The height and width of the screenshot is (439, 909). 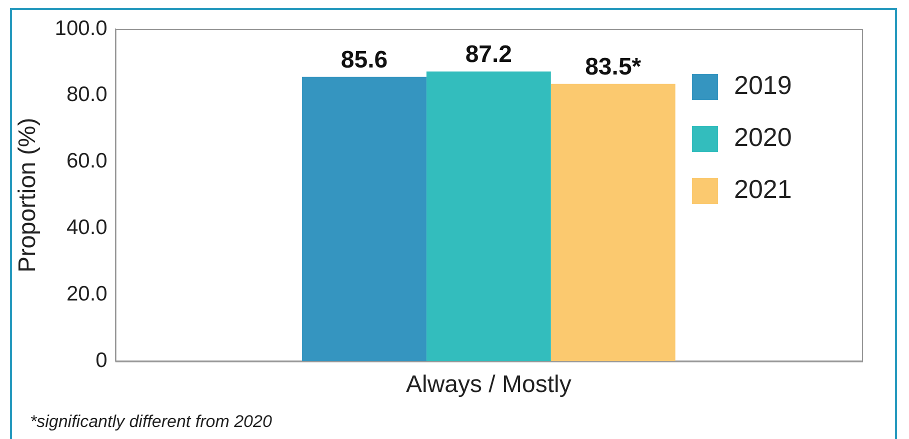 I want to click on text: *significantly different from 2020, so click(x=151, y=422).